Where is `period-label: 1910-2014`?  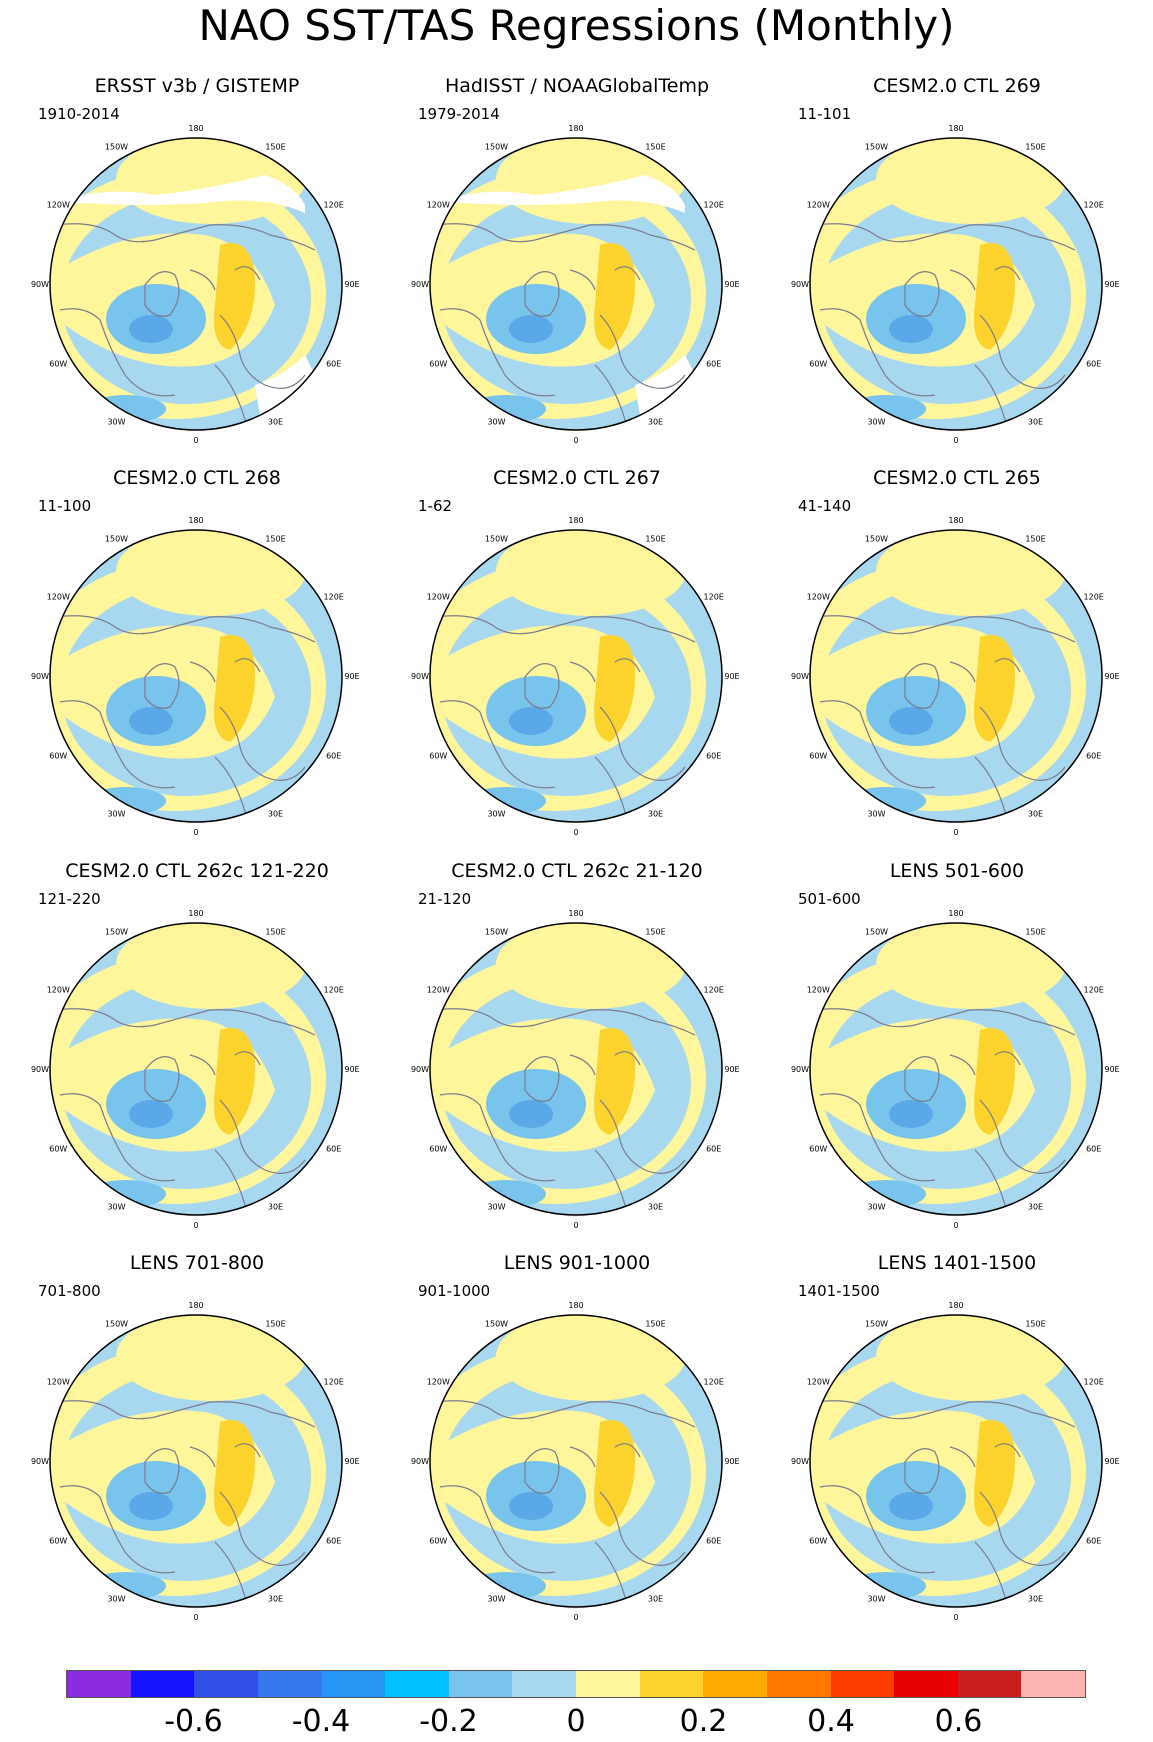
period-label: 1910-2014 is located at coordinates (79, 114).